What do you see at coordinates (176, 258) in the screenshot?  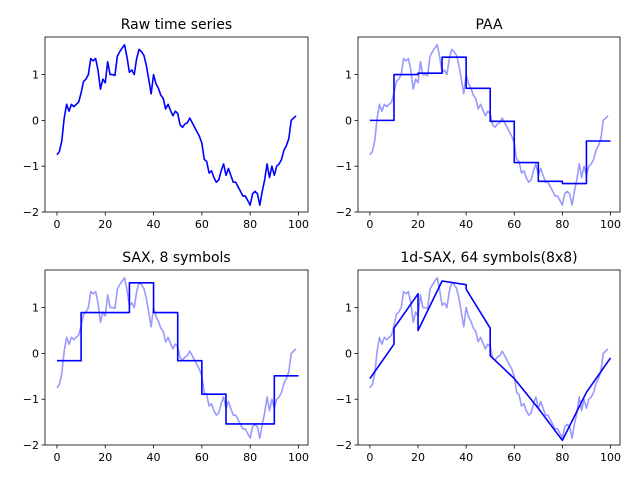 I see `subplot-title: SAX, 8 symbols` at bounding box center [176, 258].